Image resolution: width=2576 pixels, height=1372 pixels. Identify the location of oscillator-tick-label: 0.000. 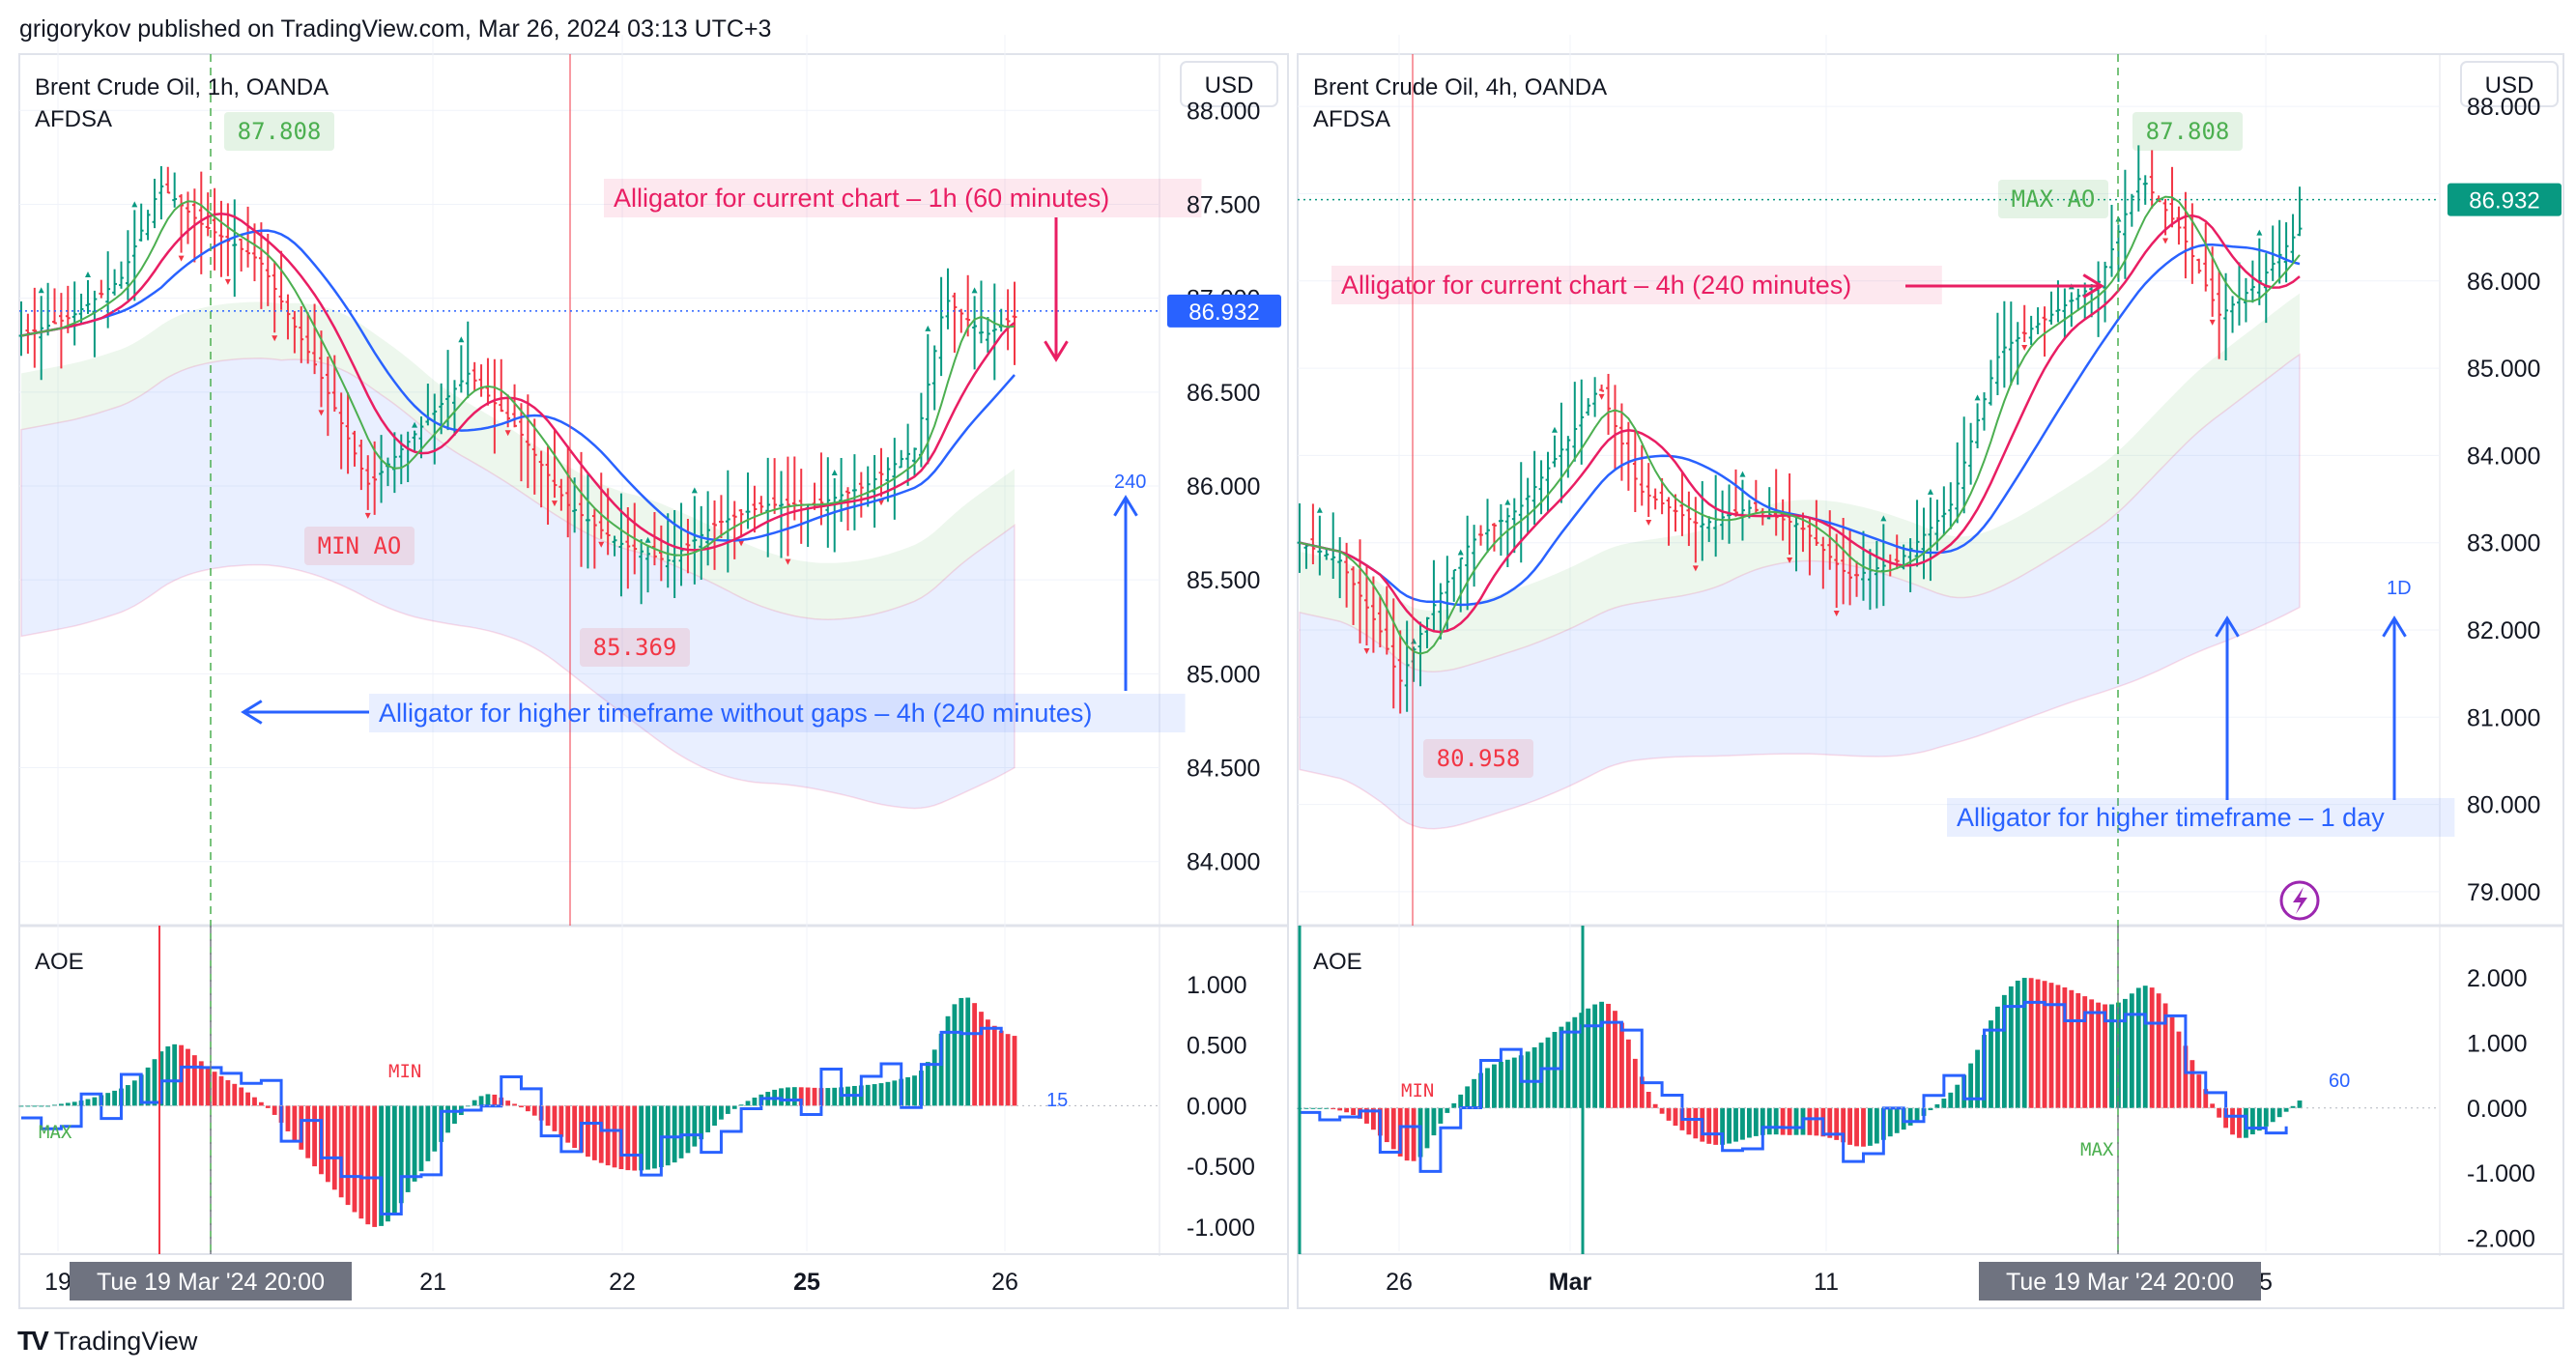
(2497, 1109).